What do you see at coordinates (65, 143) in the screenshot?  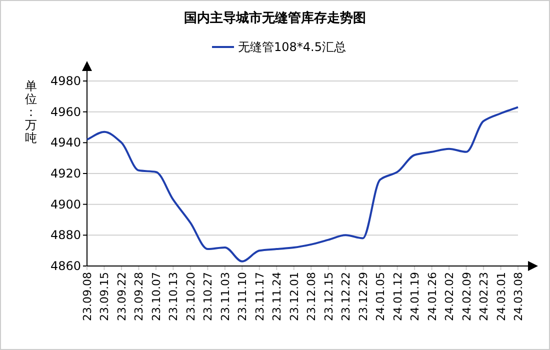 I see `y-tick-label: 4940` at bounding box center [65, 143].